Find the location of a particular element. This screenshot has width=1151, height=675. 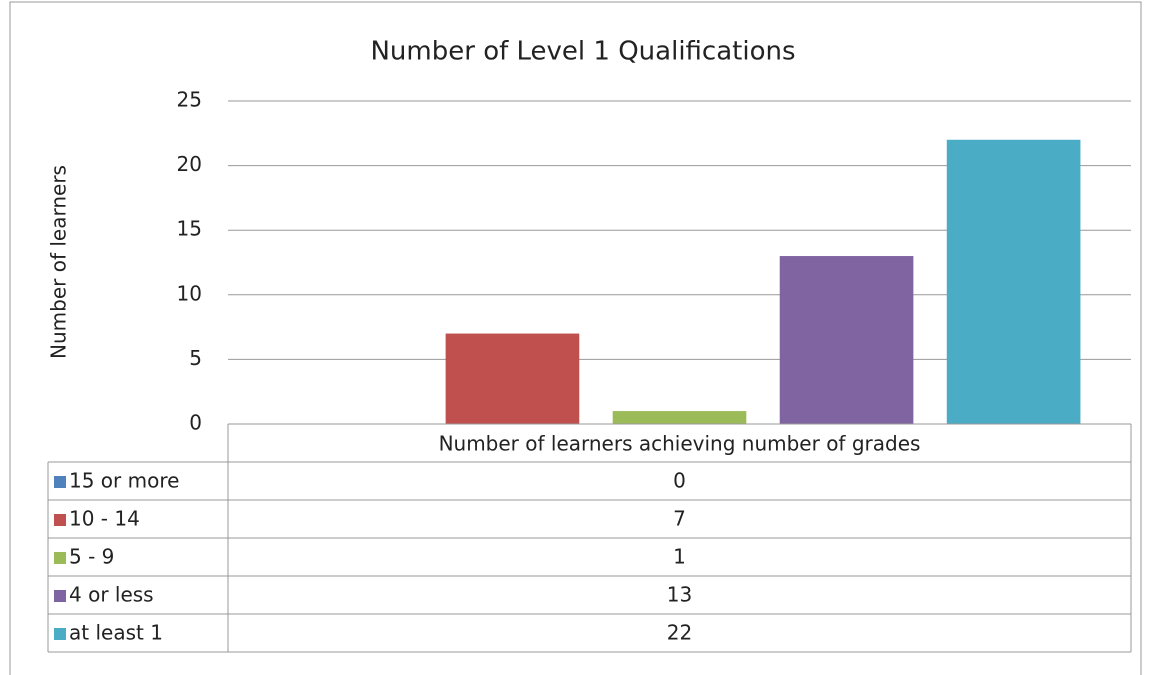

legend-label: 15 or more is located at coordinates (124, 481).